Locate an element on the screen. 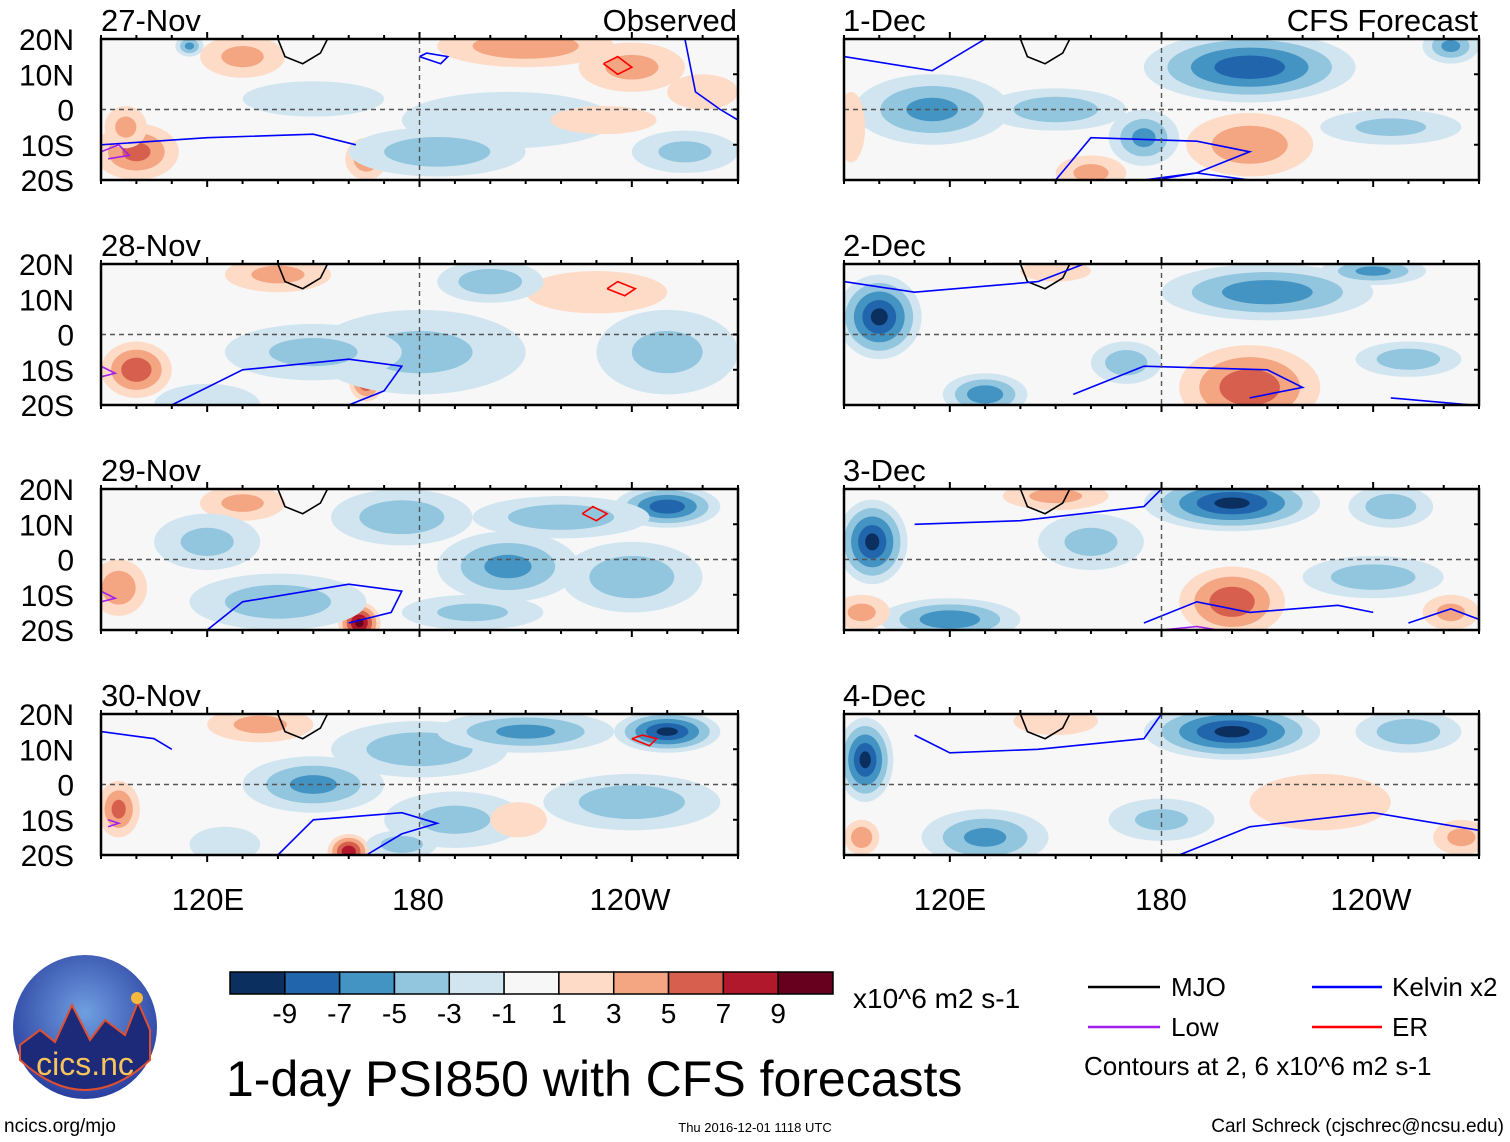 This screenshot has height=1142, width=1510. lon-label-180-right: 180 is located at coordinates (1161, 899).